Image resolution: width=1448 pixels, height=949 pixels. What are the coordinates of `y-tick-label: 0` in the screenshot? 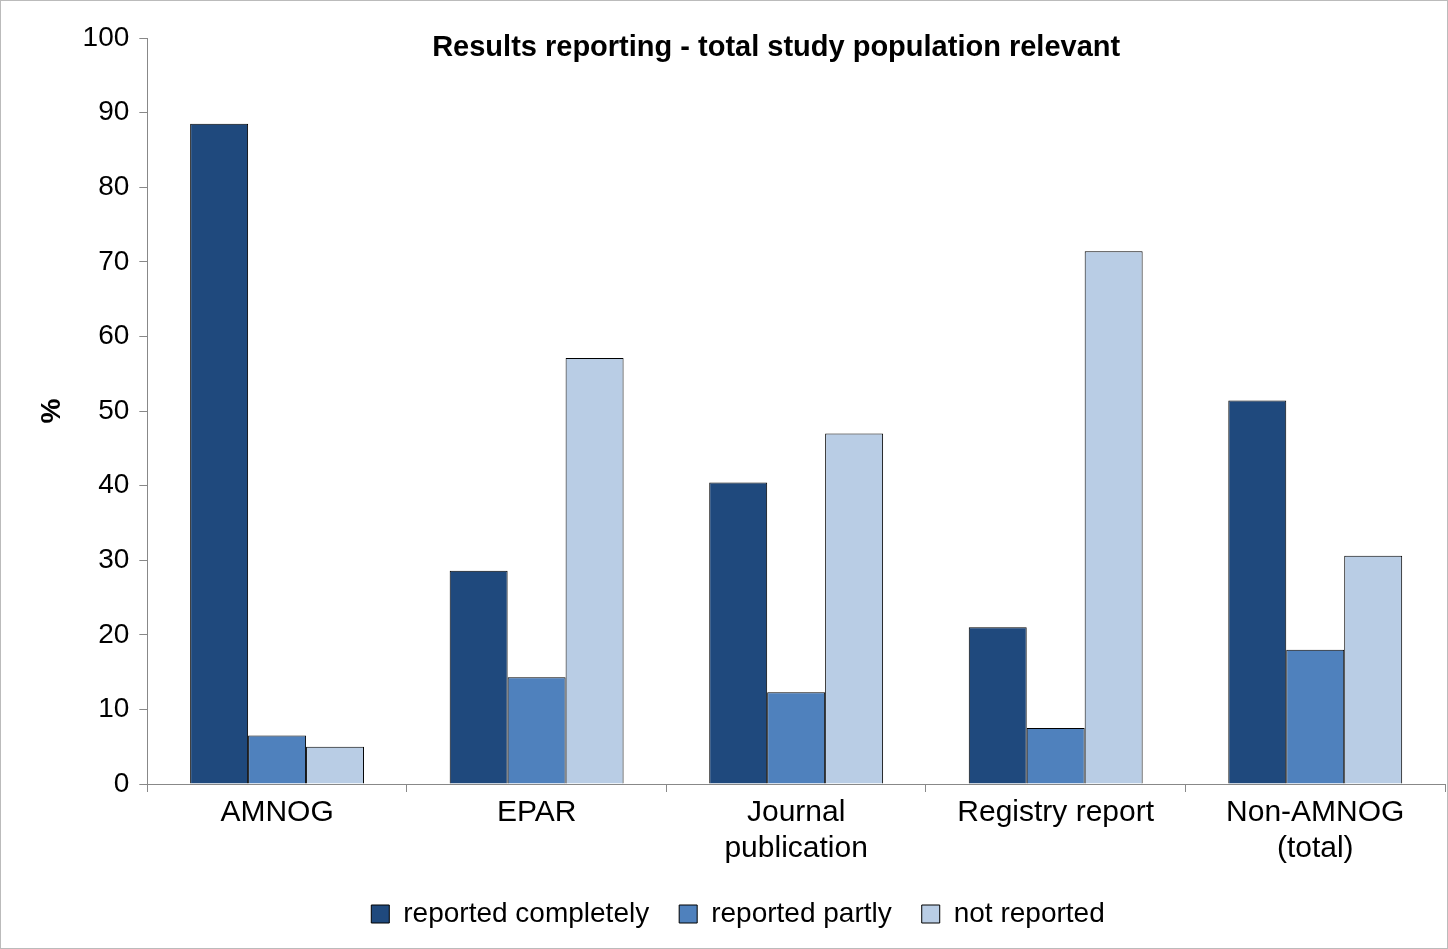 It's located at (121, 782).